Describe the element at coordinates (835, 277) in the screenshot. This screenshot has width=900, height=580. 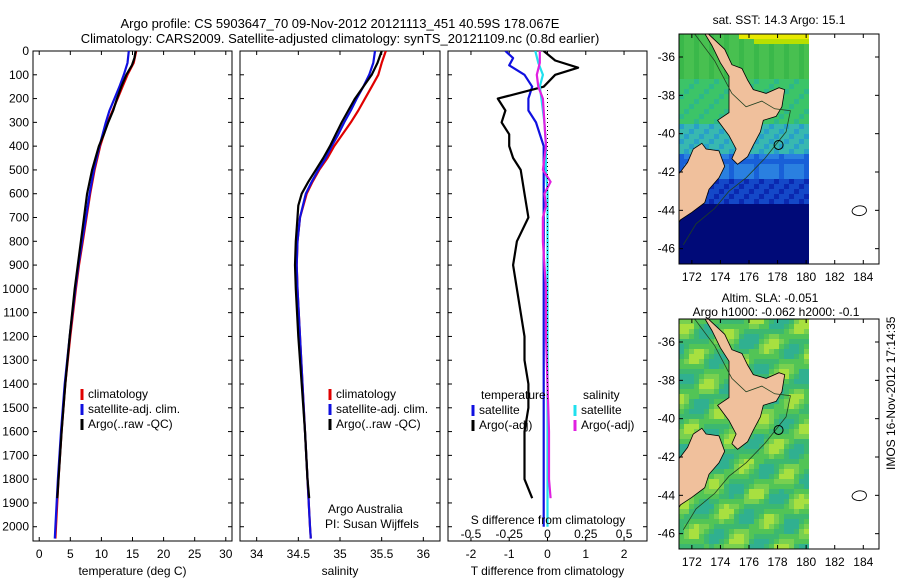
I see `map-xtick-label: 182` at that location.